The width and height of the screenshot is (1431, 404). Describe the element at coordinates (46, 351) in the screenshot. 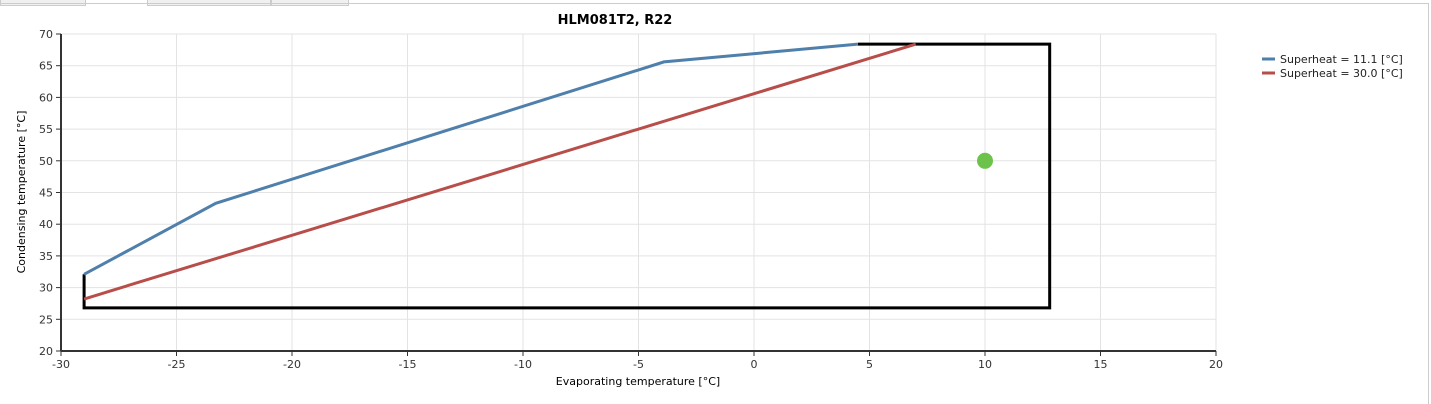

I see `y-tick-label: 20` at that location.